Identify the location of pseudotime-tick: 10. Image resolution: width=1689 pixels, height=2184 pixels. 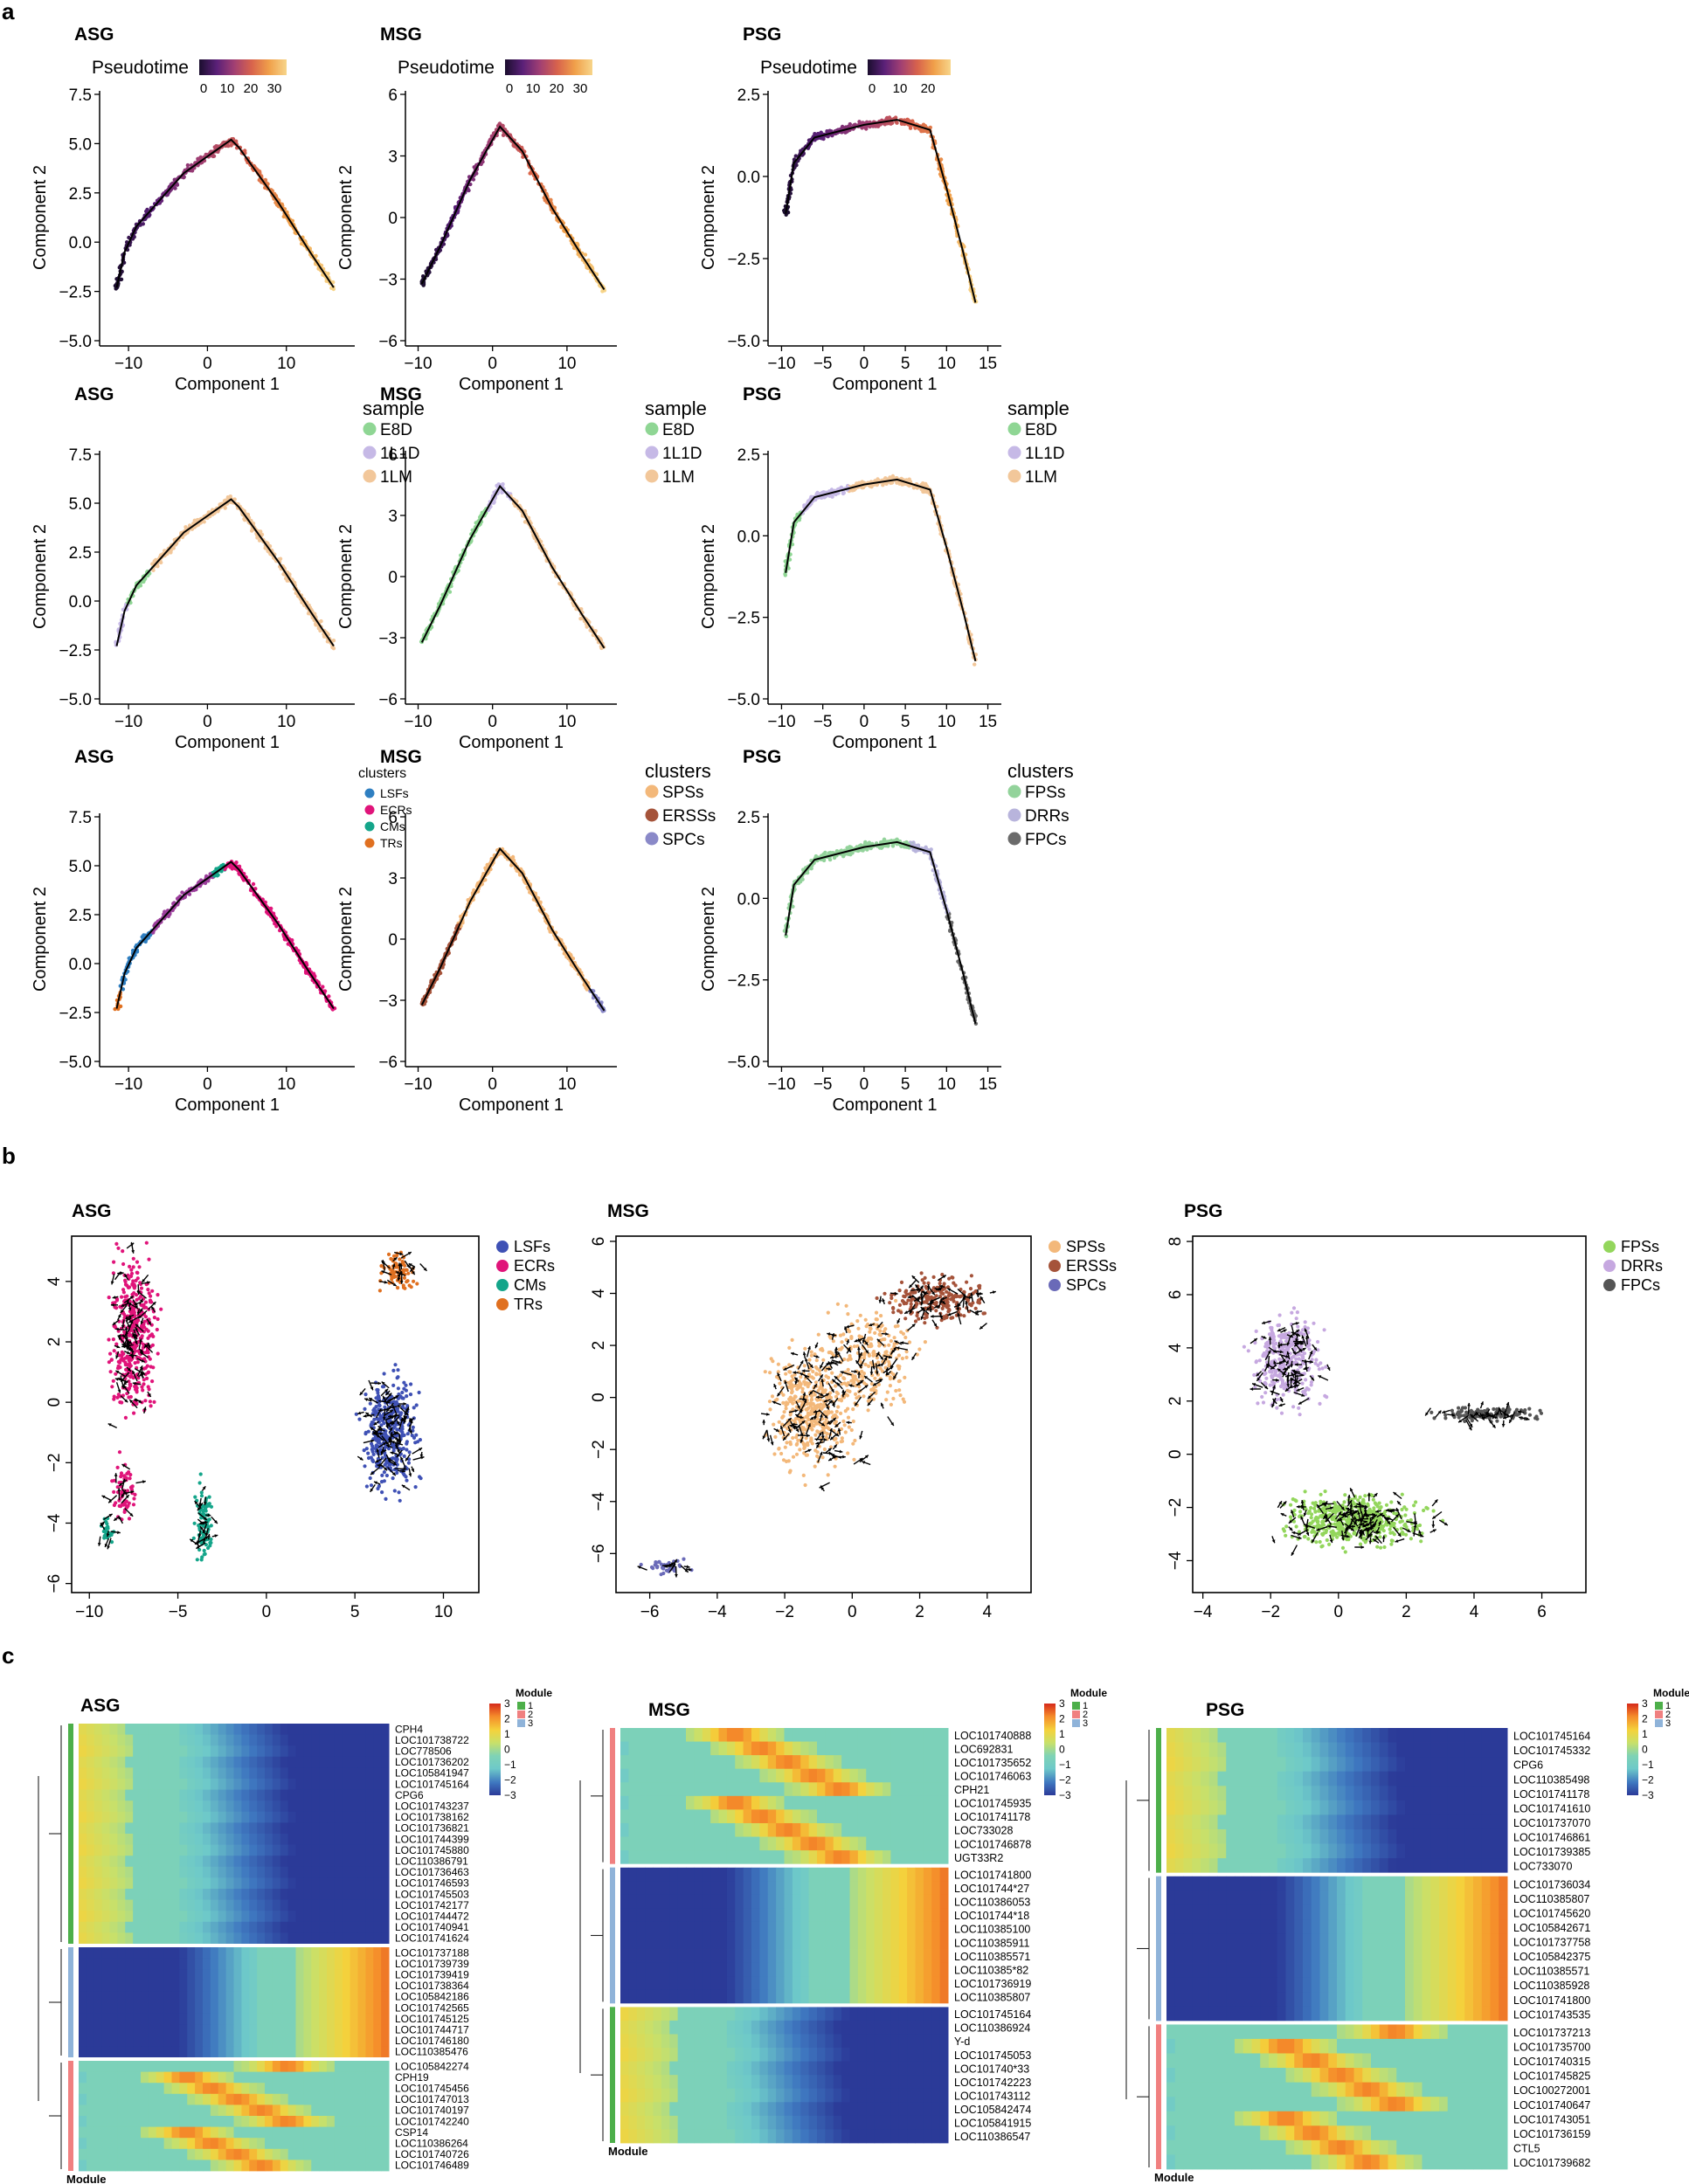
(901, 88).